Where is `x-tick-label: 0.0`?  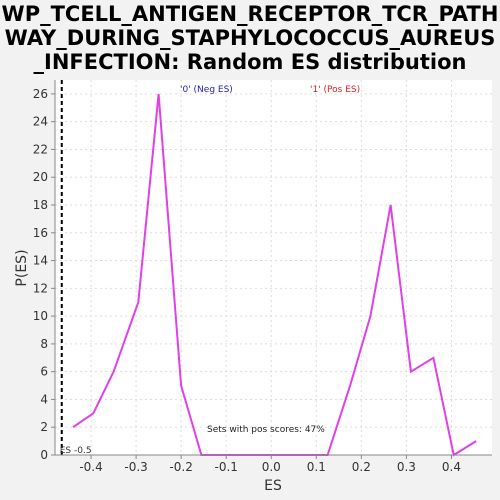
x-tick-label: 0.0 is located at coordinates (271, 467).